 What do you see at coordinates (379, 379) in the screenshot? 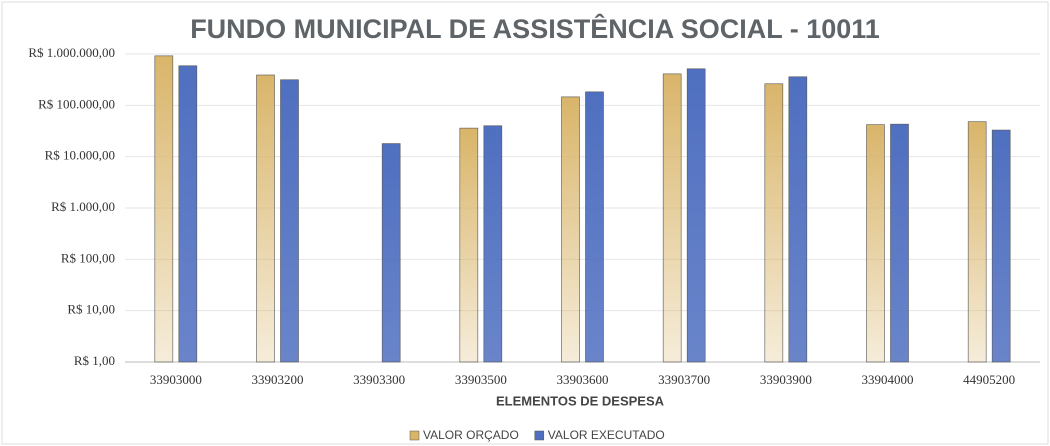
I see `x-tick-label: 33903300` at bounding box center [379, 379].